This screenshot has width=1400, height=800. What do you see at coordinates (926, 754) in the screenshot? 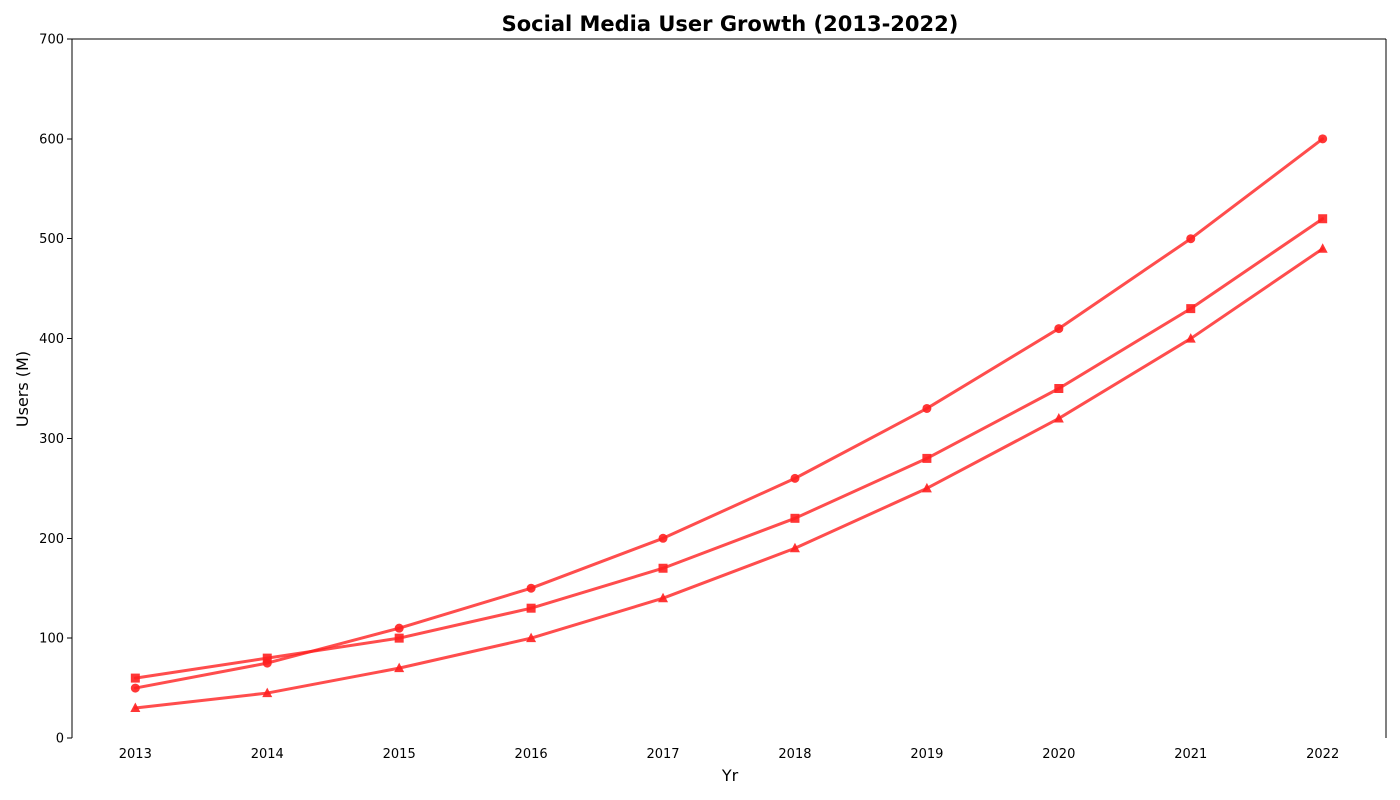
I see `x-tick-label: 2019` at bounding box center [926, 754].